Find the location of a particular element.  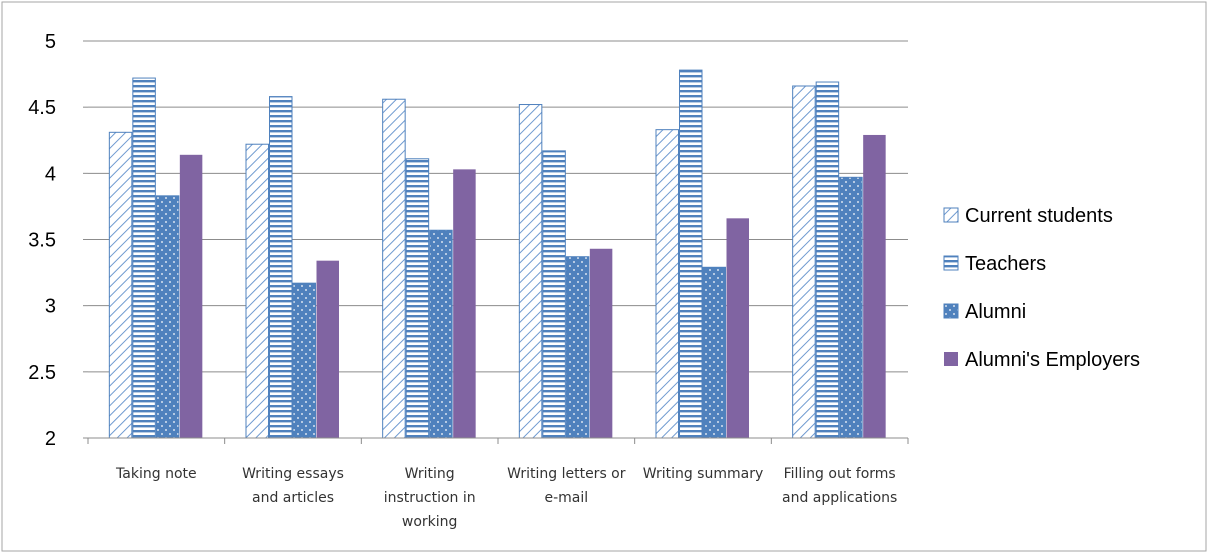

legend-label: Alumni is located at coordinates (995, 312).